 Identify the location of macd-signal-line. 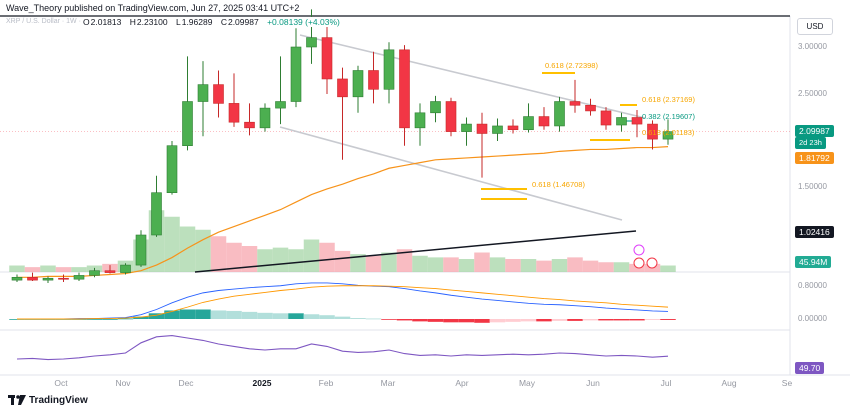
(343, 302).